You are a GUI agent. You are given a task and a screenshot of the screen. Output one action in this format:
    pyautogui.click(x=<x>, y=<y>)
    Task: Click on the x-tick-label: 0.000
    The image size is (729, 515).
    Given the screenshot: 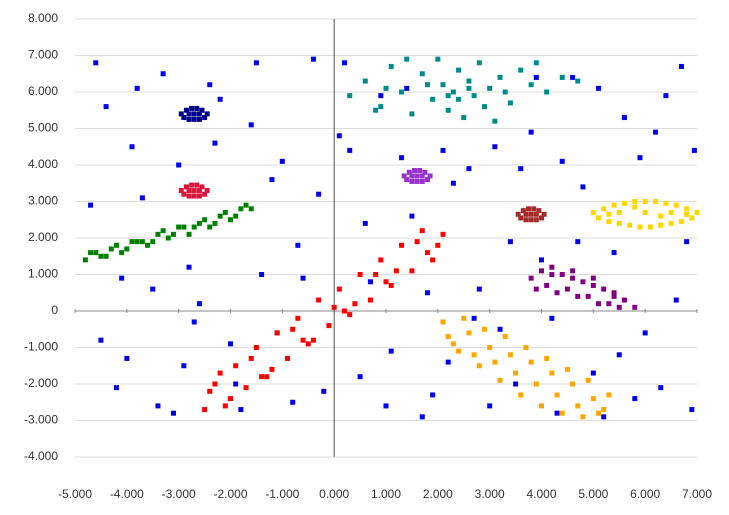 What is the action you would take?
    pyautogui.click(x=334, y=494)
    